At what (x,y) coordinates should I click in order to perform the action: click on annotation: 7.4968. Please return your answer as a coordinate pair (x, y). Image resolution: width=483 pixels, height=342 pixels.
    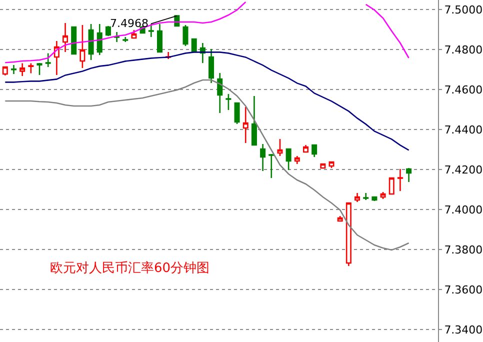
    Looking at the image, I should click on (129, 23).